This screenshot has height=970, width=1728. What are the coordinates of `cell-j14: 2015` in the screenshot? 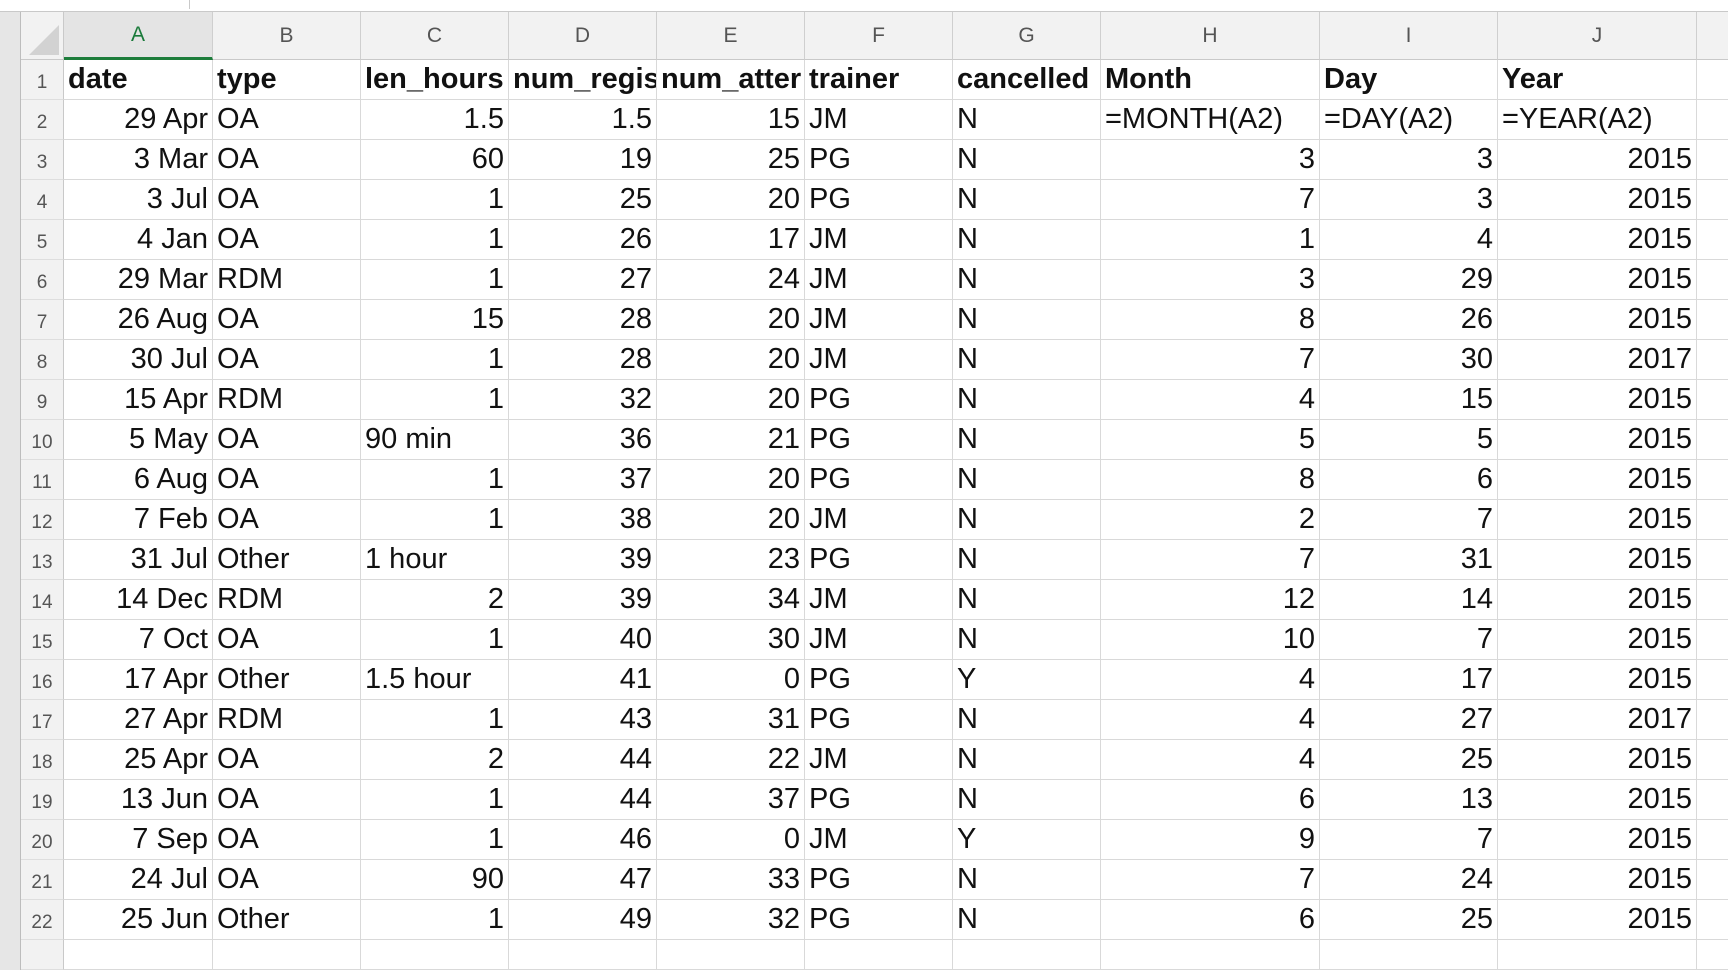 It's located at (1597, 600).